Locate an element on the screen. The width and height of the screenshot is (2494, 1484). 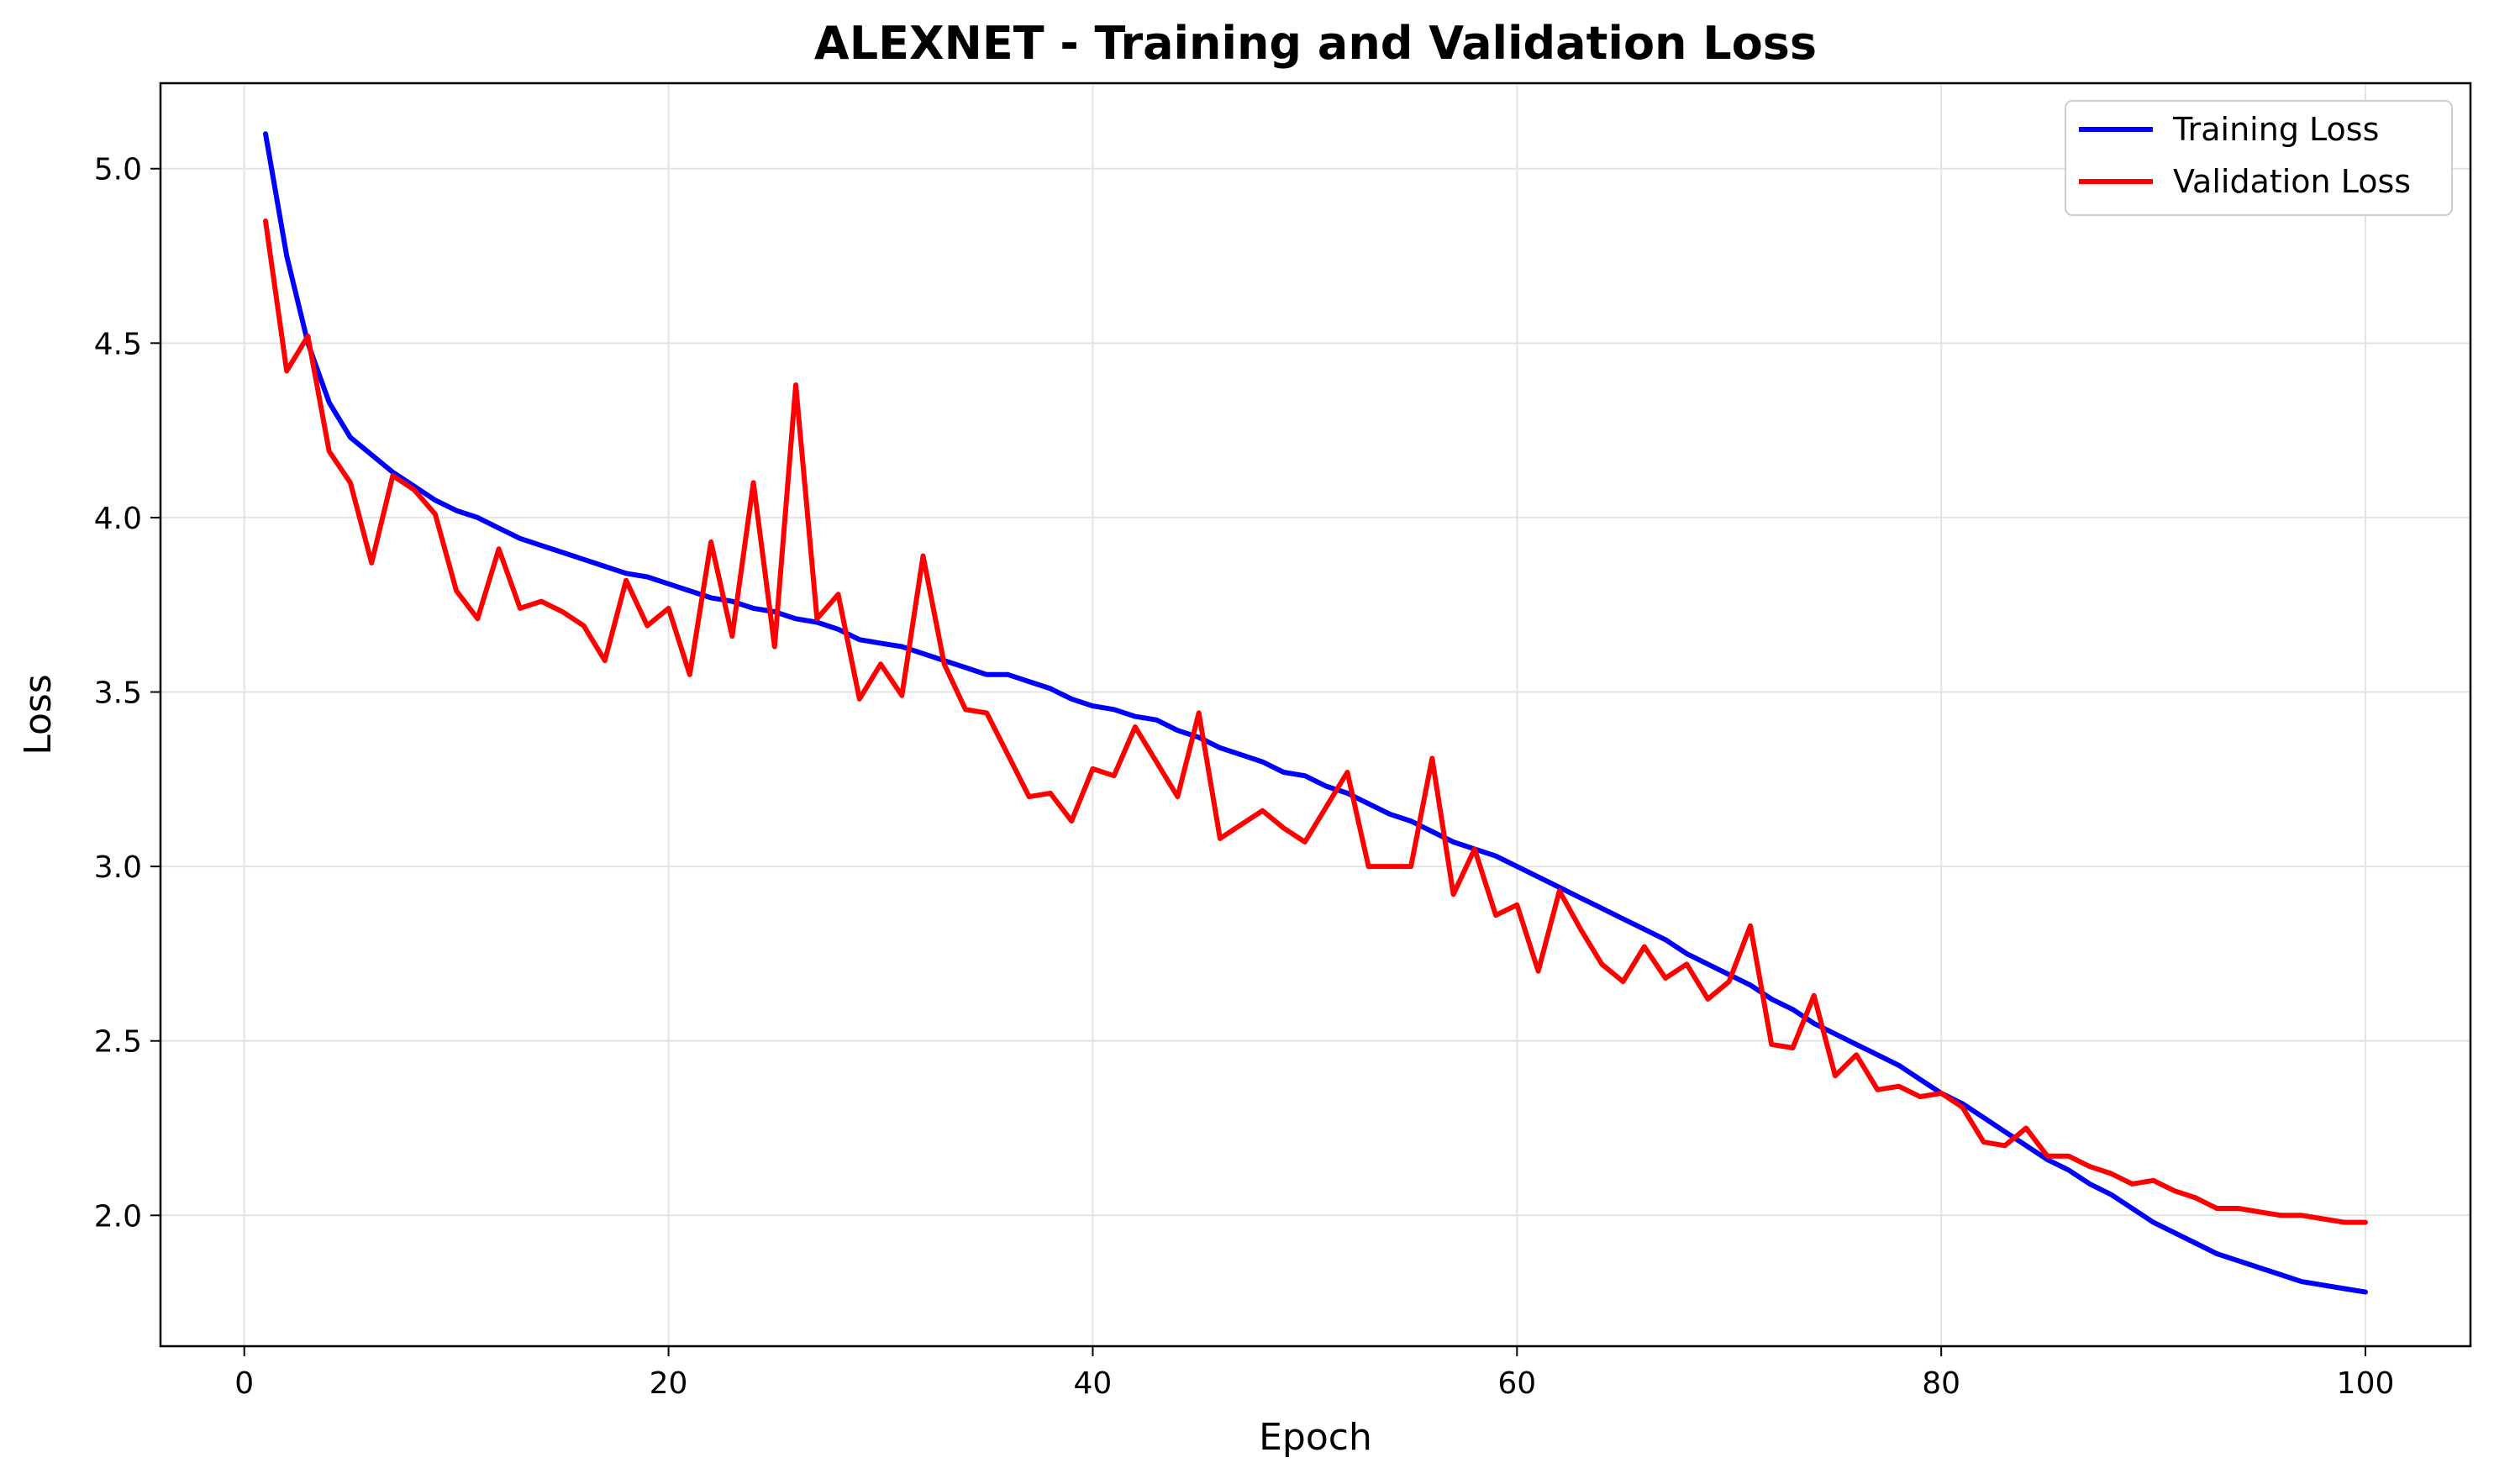
y-axis-ticks: 2.0 2.5 3.0 3.5 4.0 4.5 5.0 is located at coordinates (127, 693).